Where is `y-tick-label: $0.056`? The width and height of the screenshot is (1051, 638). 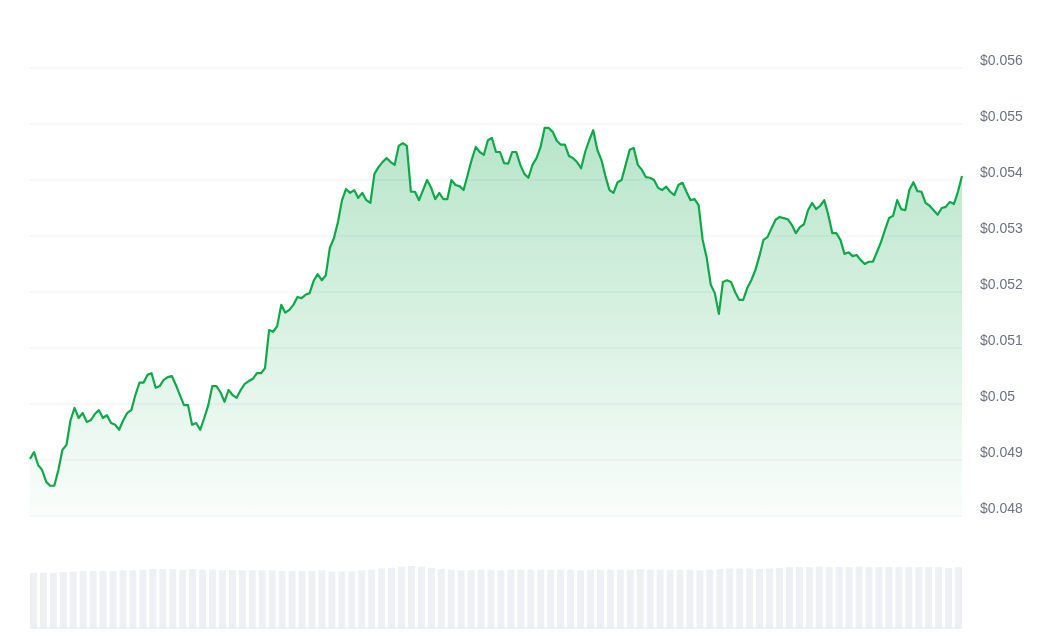 y-tick-label: $0.056 is located at coordinates (1002, 60).